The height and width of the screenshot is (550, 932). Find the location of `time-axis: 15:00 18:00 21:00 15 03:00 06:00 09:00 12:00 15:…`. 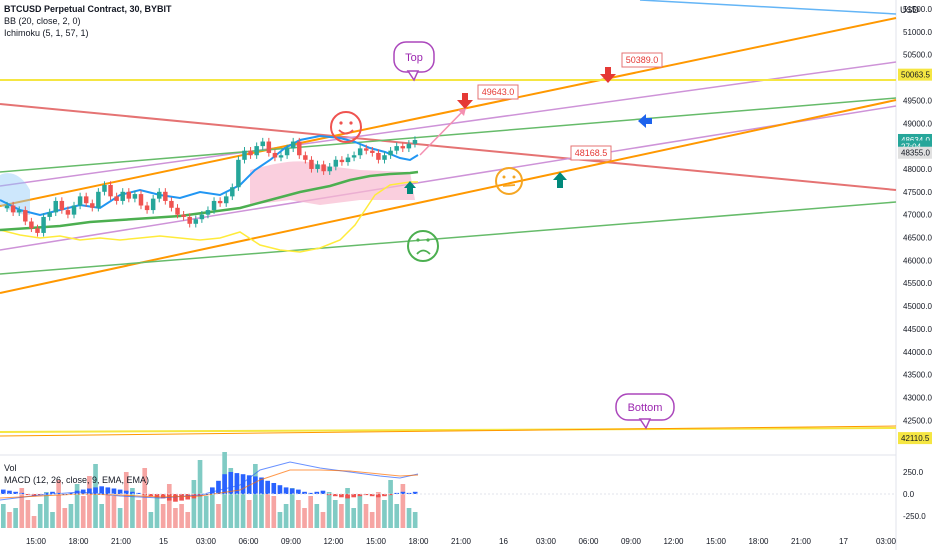

time-axis: 15:00 18:00 21:00 15 03:00 06:00 09:00 12:00 15:… is located at coordinates (461, 541).